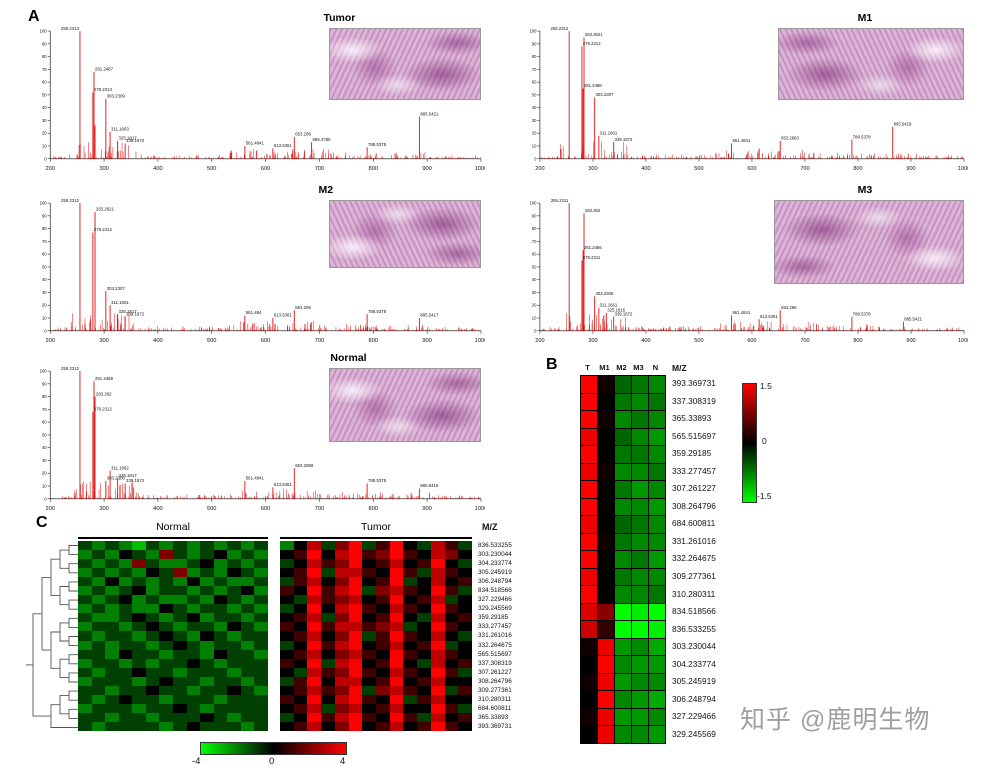 The image size is (988, 776). Describe the element at coordinates (120, 467) in the screenshot. I see `peak-label: 311.1662` at that location.